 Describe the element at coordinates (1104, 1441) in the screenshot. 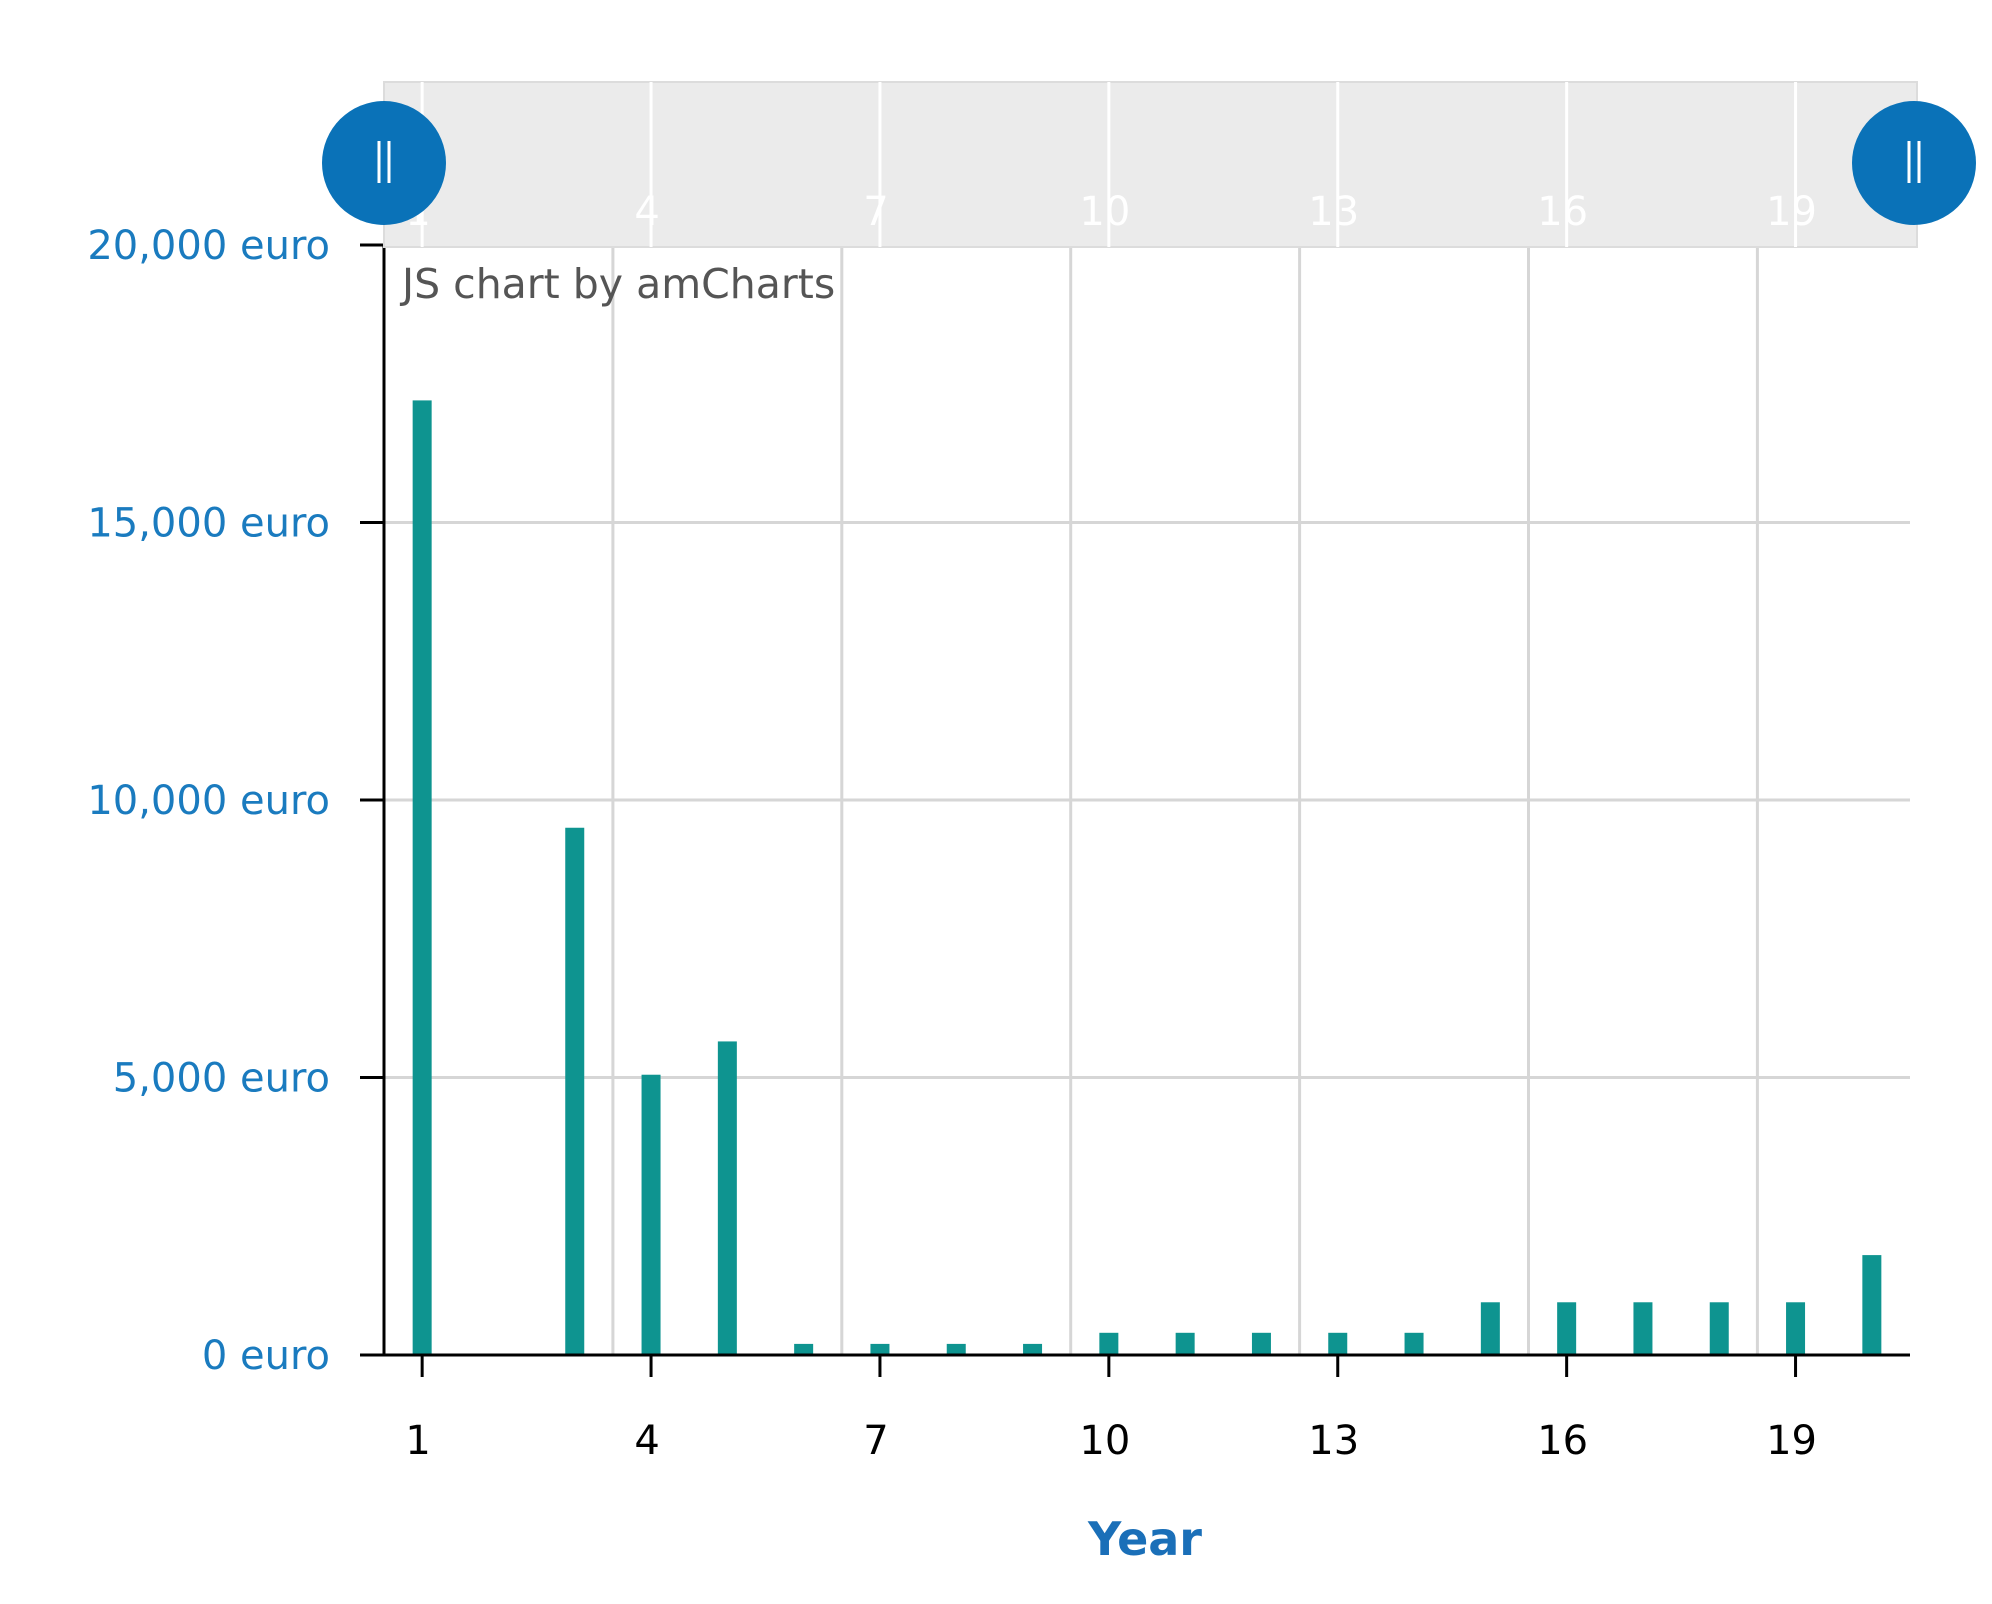

I see `x-tick-label: 10` at that location.